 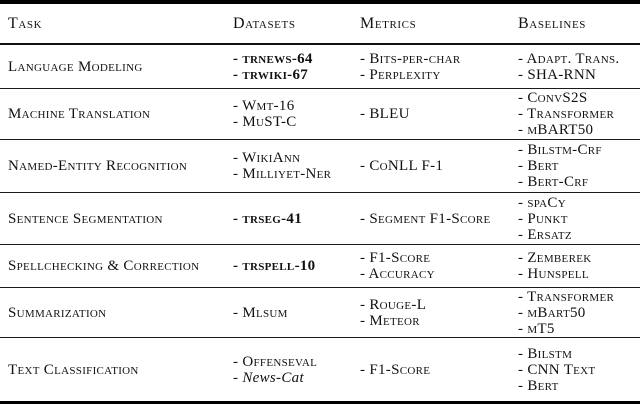 I want to click on datasets-cell: - WikiAnn - Milliyet-Ner, so click(x=296, y=166).